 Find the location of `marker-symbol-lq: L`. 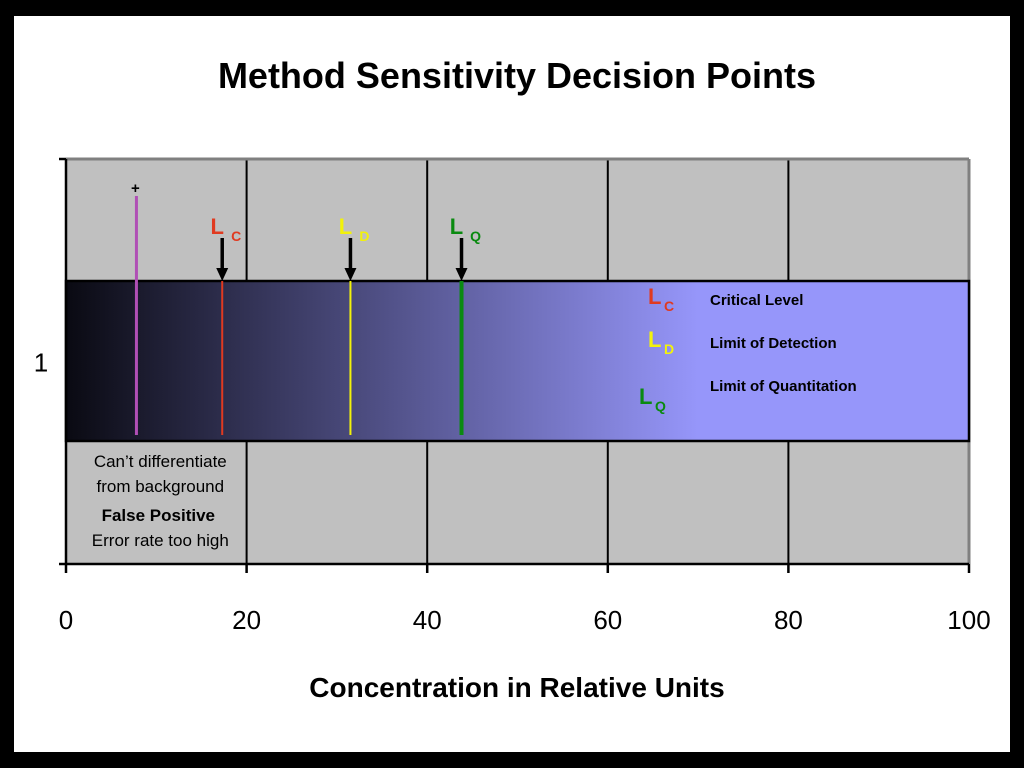

marker-symbol-lq: L is located at coordinates (456, 226).